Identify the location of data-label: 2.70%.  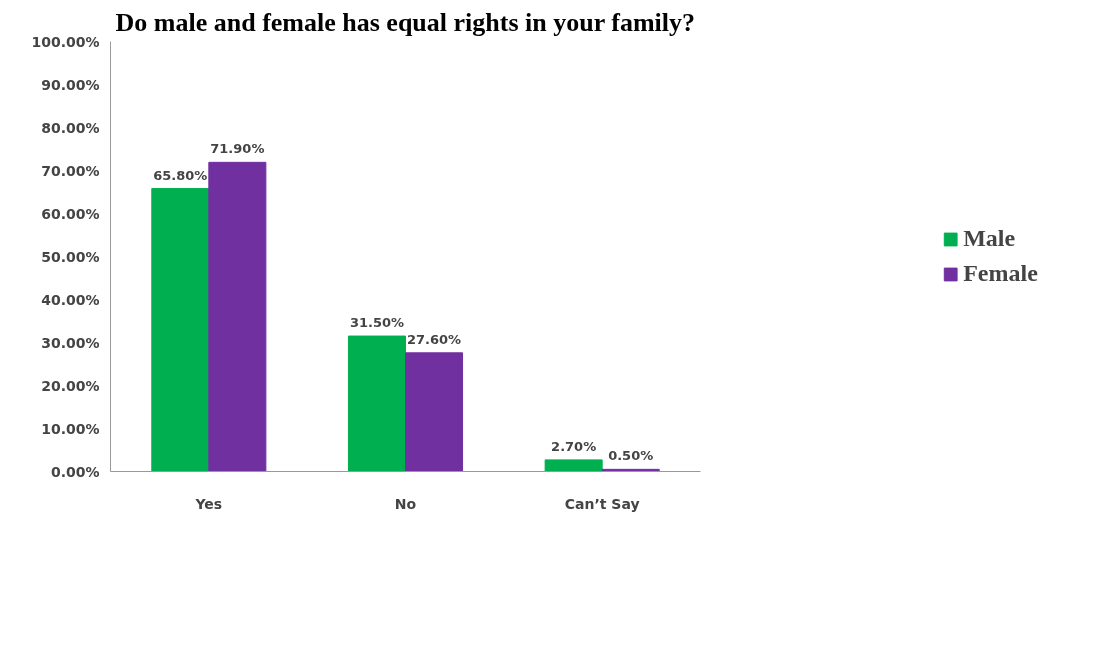
(574, 446).